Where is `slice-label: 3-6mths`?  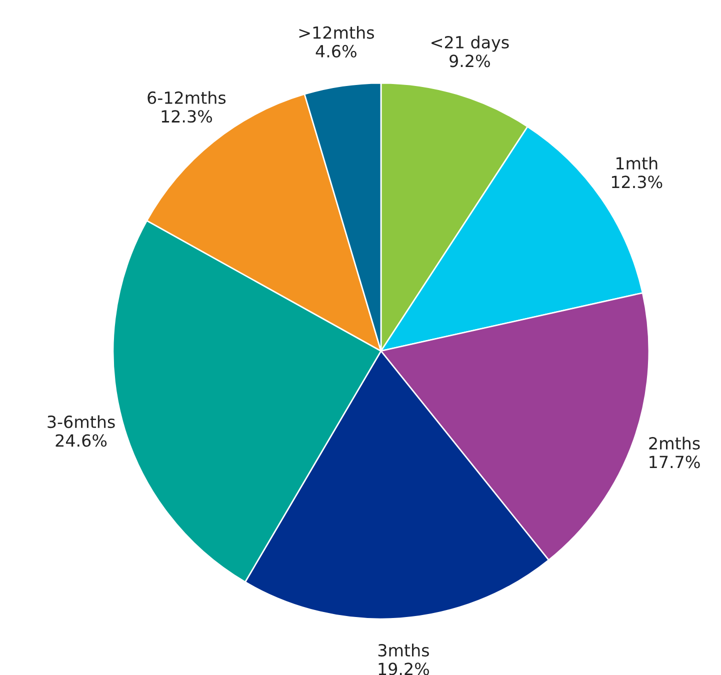
slice-label: 3-6mths is located at coordinates (81, 421).